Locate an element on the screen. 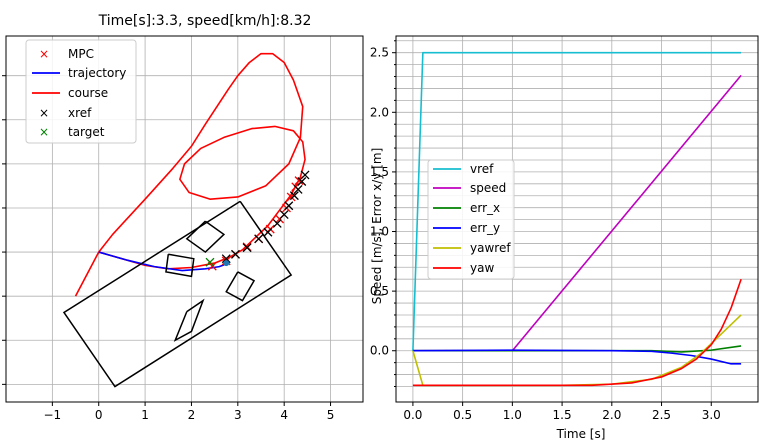 The width and height of the screenshot is (768, 444). right-ytick-label-3: 1.5 is located at coordinates (379, 172).